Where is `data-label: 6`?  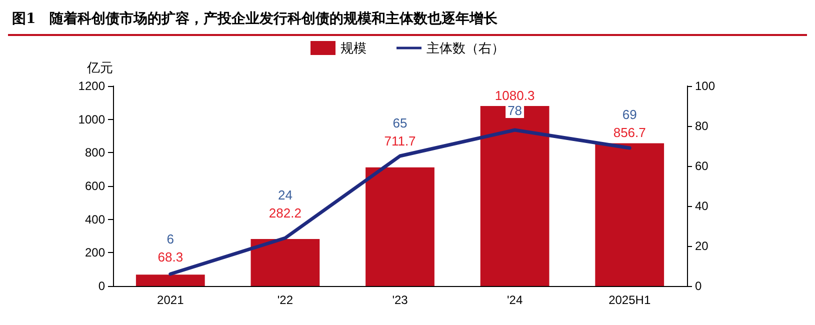 data-label: 6 is located at coordinates (170, 239).